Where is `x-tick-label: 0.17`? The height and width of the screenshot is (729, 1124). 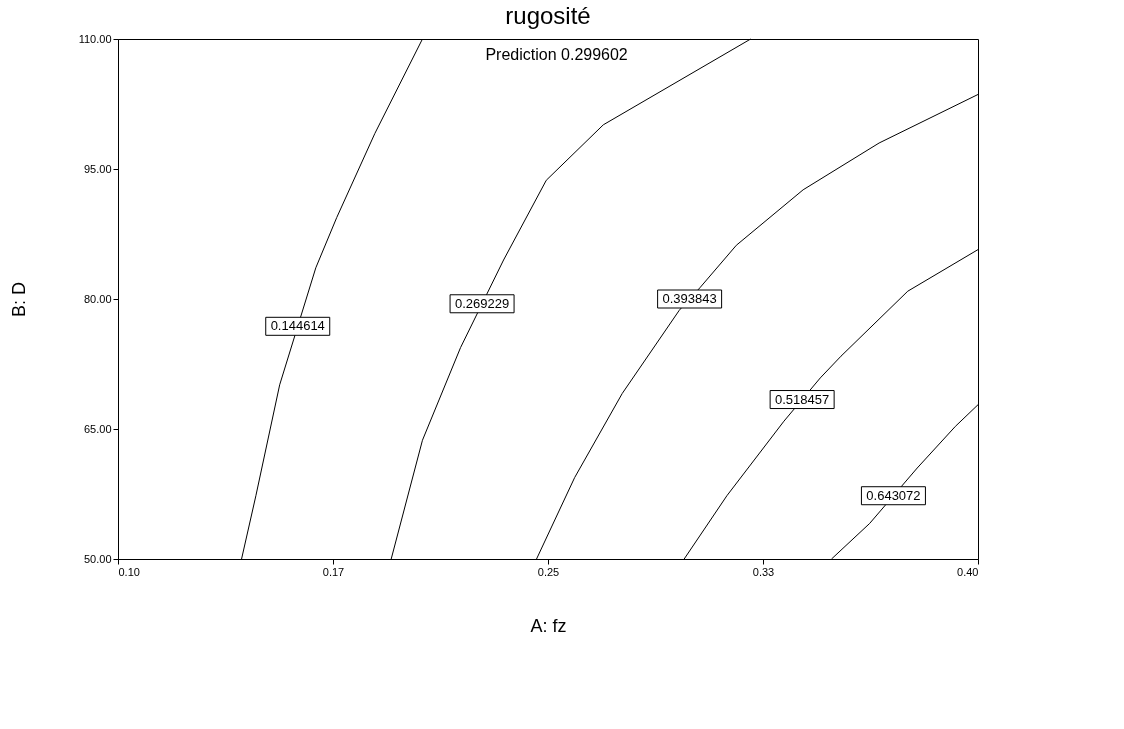
x-tick-label: 0.17 is located at coordinates (333, 571).